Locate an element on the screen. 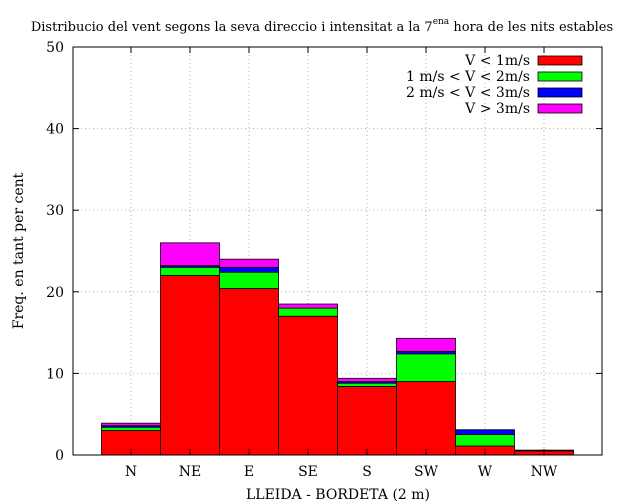 The height and width of the screenshot is (503, 630). y-tick-label: 40 is located at coordinates (55, 130).